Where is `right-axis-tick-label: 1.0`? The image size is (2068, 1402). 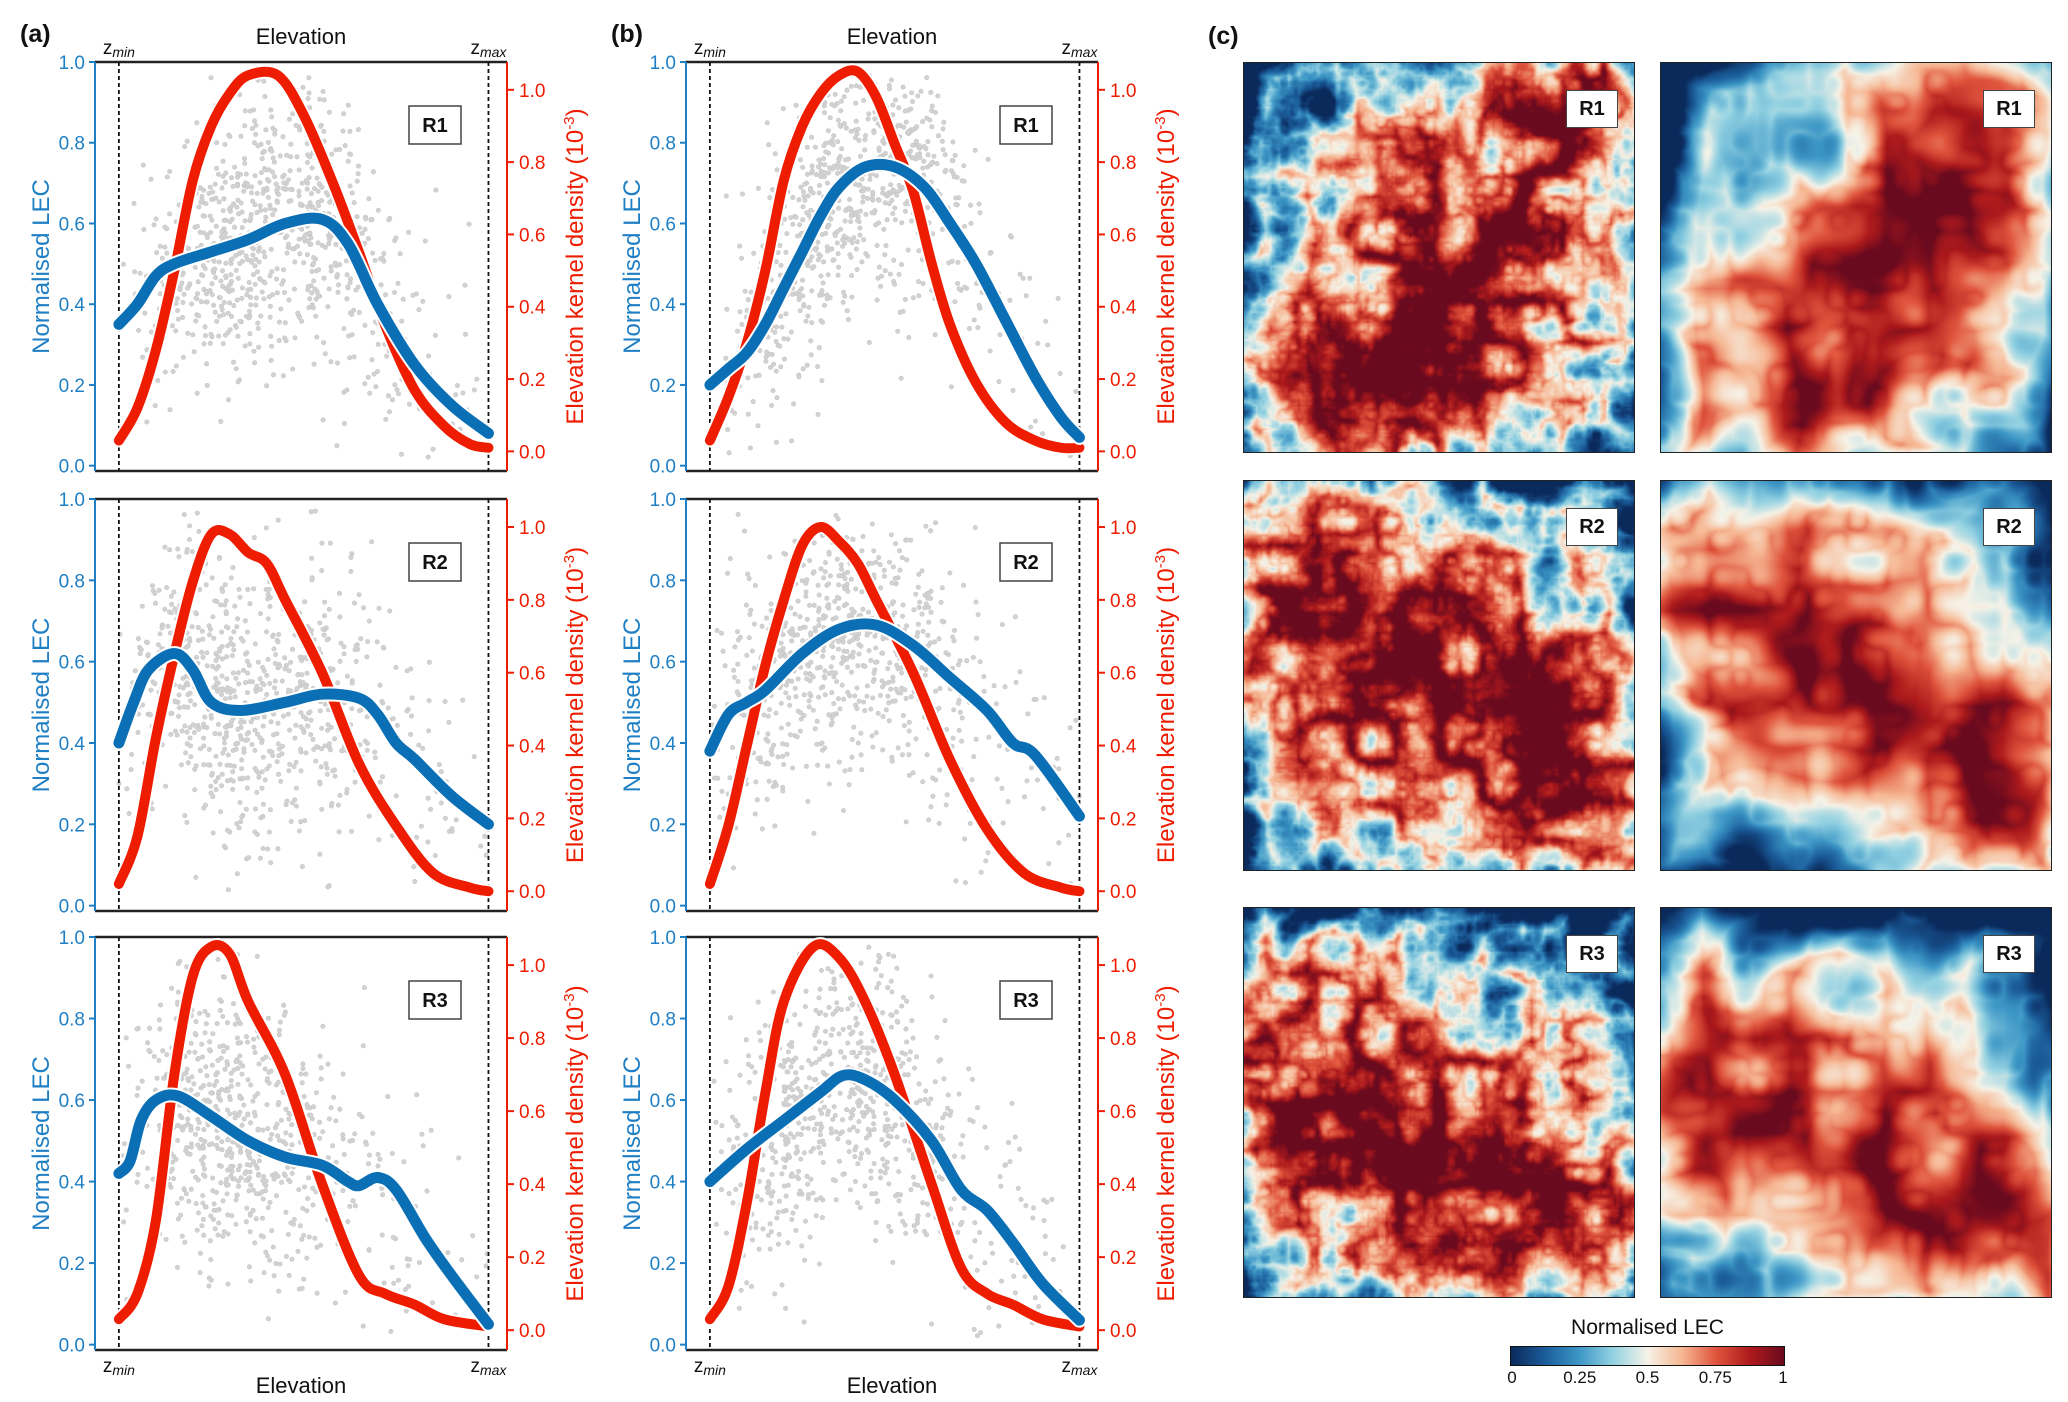
right-axis-tick-label: 1.0 is located at coordinates (1123, 966).